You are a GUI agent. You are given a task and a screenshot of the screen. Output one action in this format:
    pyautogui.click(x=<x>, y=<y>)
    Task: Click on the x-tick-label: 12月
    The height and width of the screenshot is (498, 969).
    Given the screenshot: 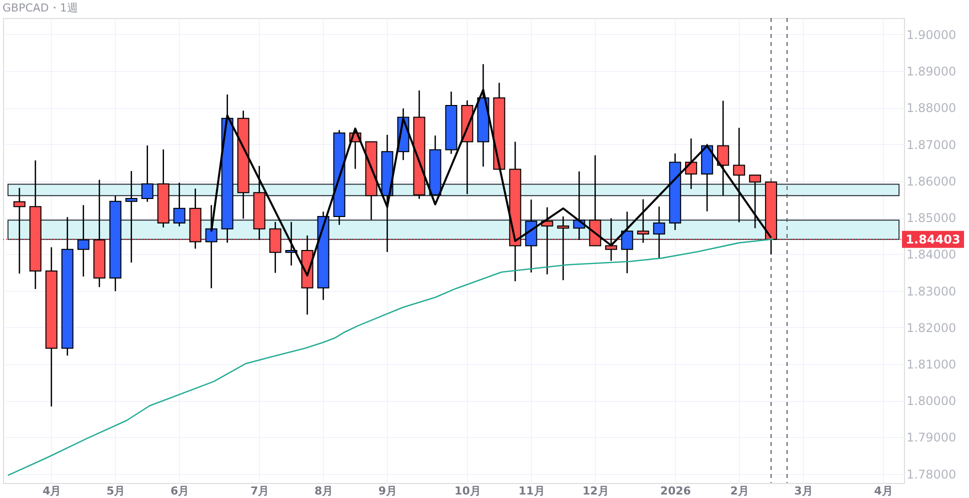 What is the action you would take?
    pyautogui.click(x=595, y=491)
    